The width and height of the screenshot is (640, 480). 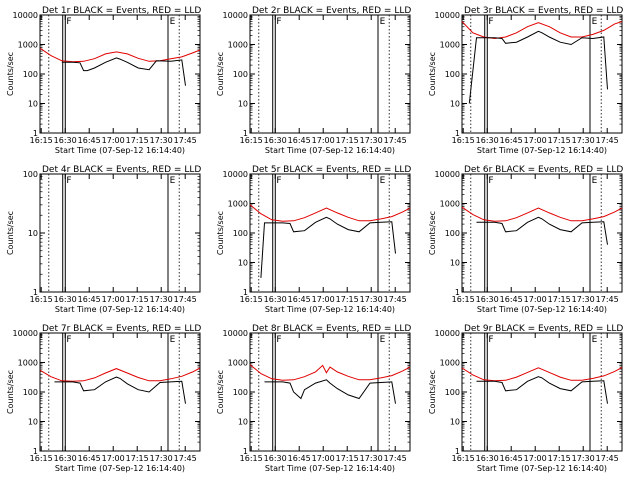 What do you see at coordinates (543, 11) in the screenshot?
I see `panel-title: Det 3r BLACK = Events, RED = LLD` at bounding box center [543, 11].